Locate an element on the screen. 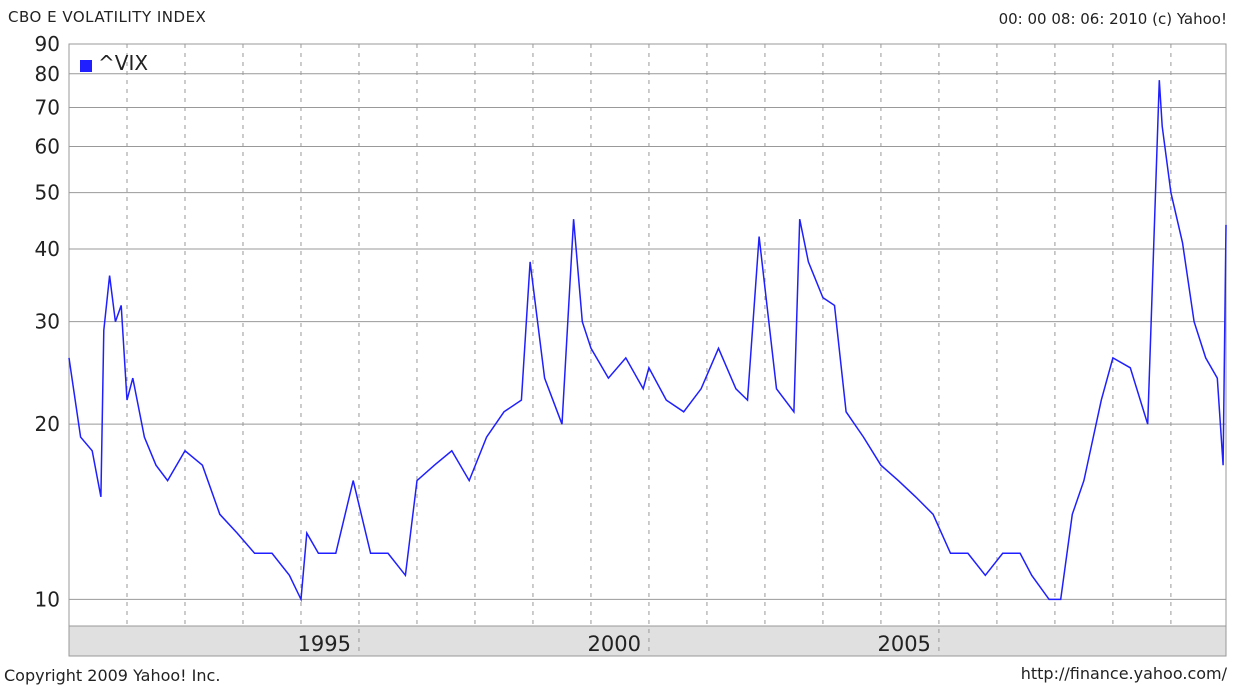 The height and width of the screenshot is (686, 1243). chart-title: CBO E VOLATILITY INDEX is located at coordinates (107, 17).